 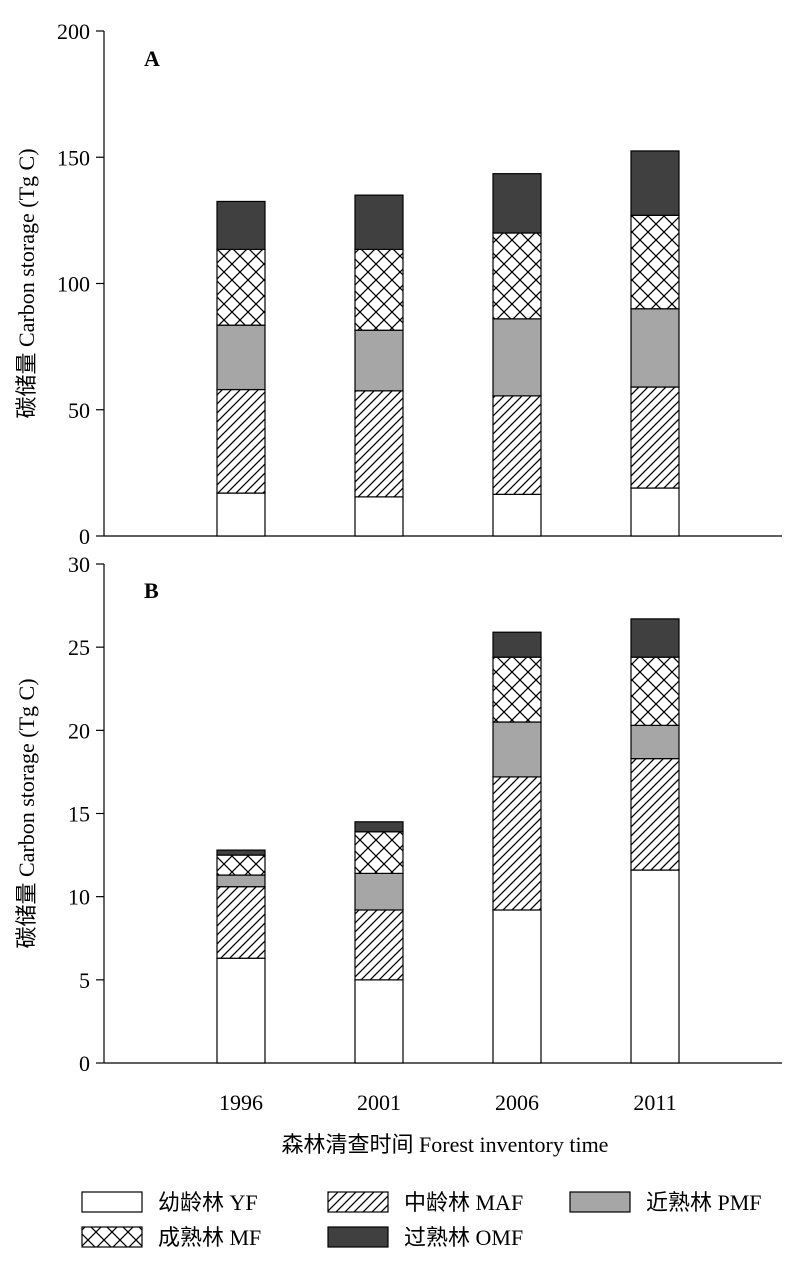 What do you see at coordinates (241, 1102) in the screenshot?
I see `x-tick-label: 1996` at bounding box center [241, 1102].